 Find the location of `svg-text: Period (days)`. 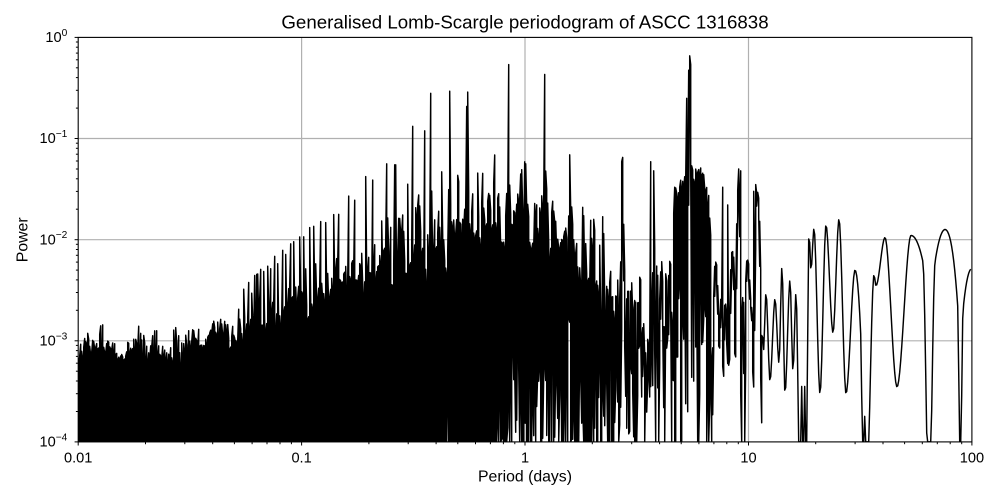

svg-text: Period (days) is located at coordinates (525, 477).